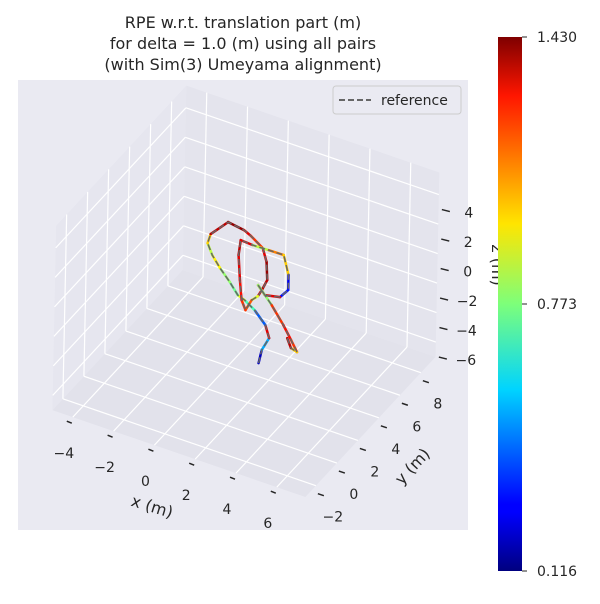 This screenshot has width=600, height=604. What do you see at coordinates (227, 510) in the screenshot?
I see `x-tick-label: 4` at bounding box center [227, 510].